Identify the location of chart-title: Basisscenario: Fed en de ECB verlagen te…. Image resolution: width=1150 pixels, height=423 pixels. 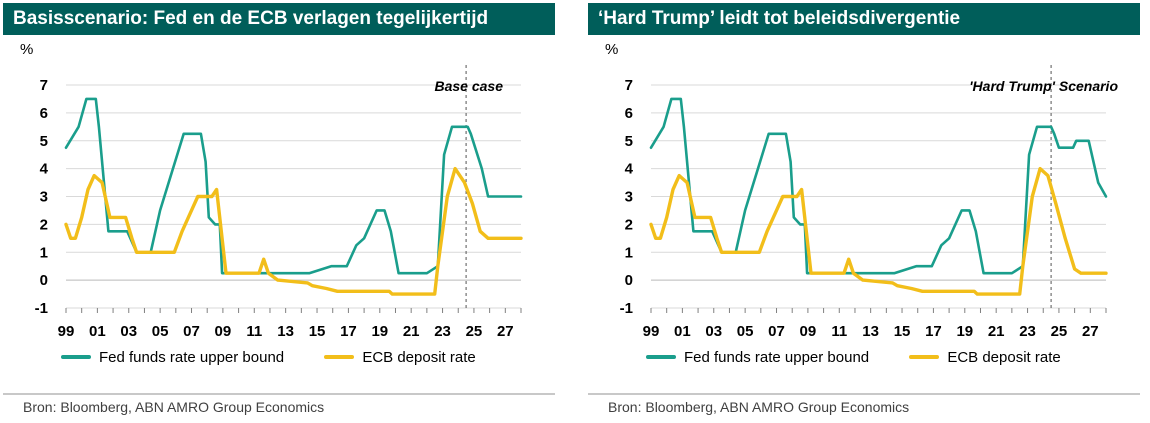
(279, 19).